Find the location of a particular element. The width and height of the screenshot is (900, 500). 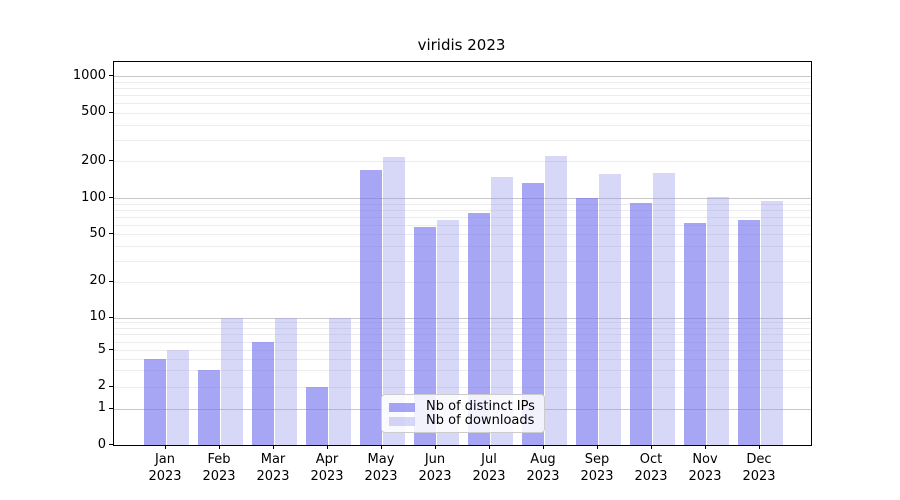

x-axis-tick-label: Nov 2023 is located at coordinates (705, 468).